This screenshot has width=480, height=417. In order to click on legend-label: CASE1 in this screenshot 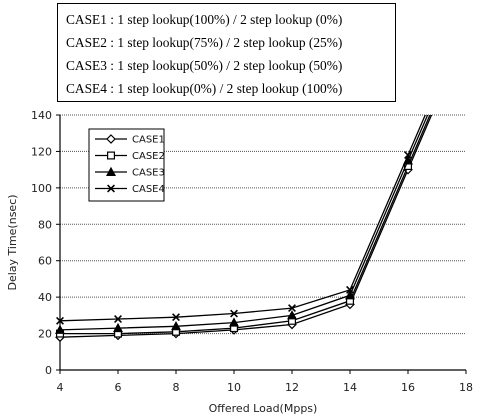, I will do `click(148, 140)`.